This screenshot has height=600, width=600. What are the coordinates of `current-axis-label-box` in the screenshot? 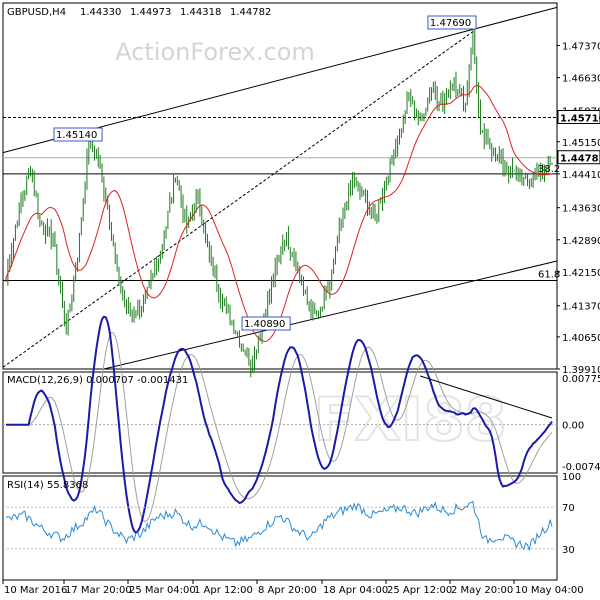 It's located at (578, 157).